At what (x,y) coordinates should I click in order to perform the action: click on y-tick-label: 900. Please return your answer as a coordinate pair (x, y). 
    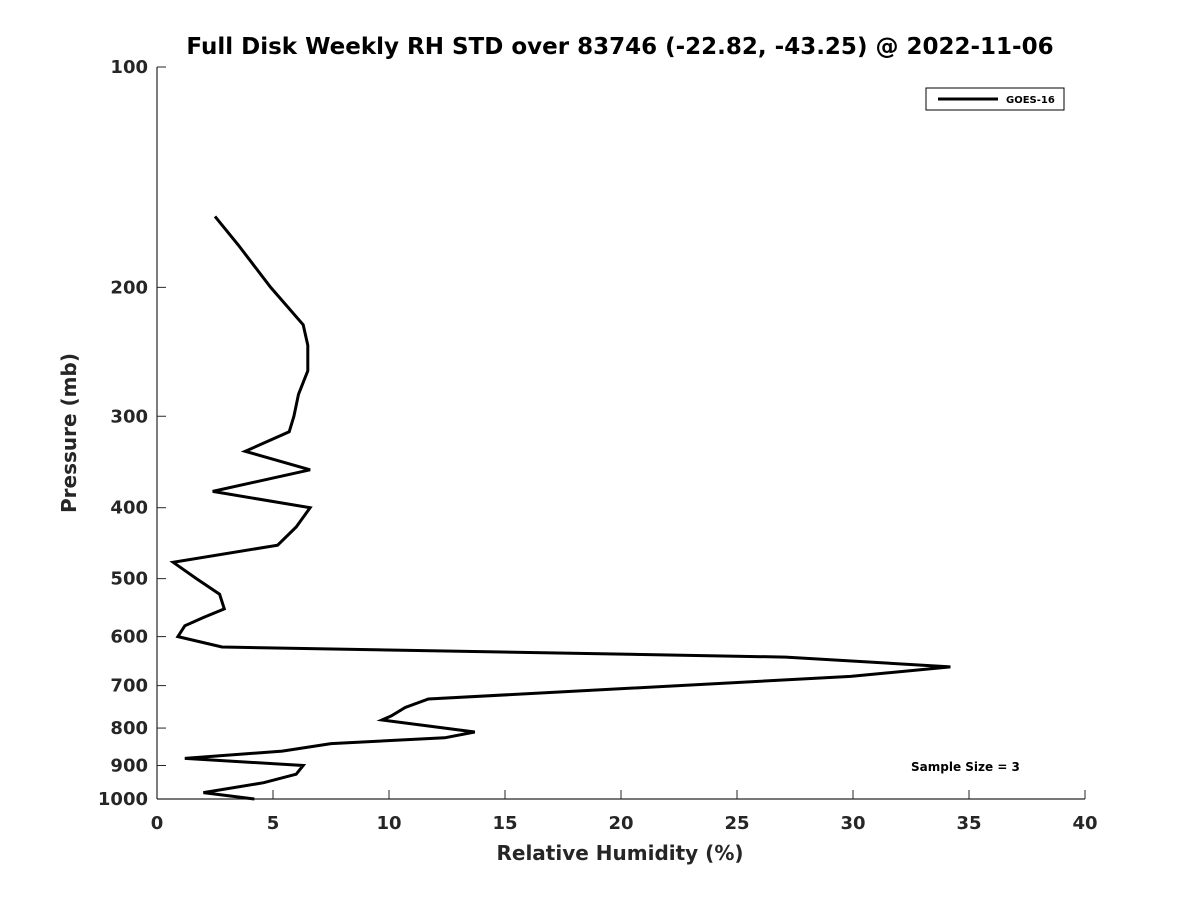
    Looking at the image, I should click on (129, 766).